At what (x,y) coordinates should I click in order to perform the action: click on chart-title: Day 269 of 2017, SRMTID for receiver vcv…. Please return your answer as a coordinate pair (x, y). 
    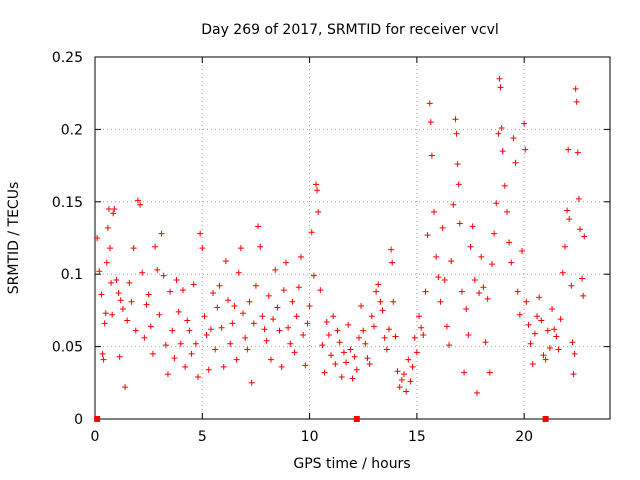
    Looking at the image, I should click on (350, 30).